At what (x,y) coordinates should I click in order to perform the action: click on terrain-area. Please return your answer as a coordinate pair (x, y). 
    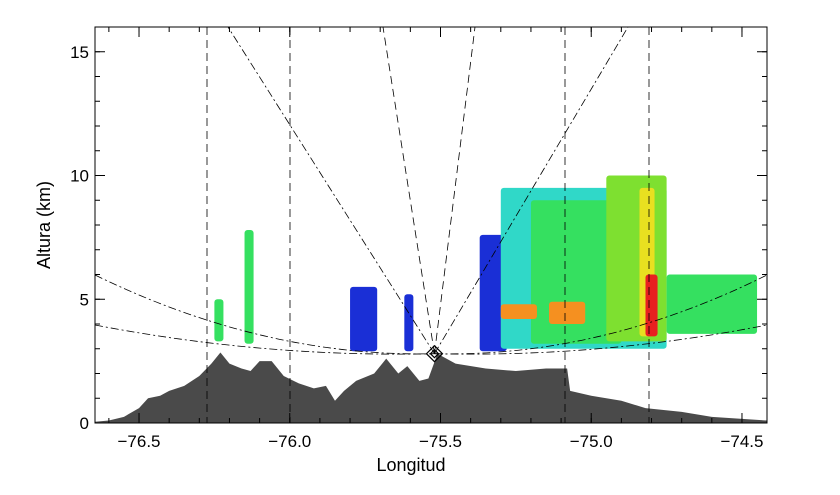
    Looking at the image, I should click on (431, 387).